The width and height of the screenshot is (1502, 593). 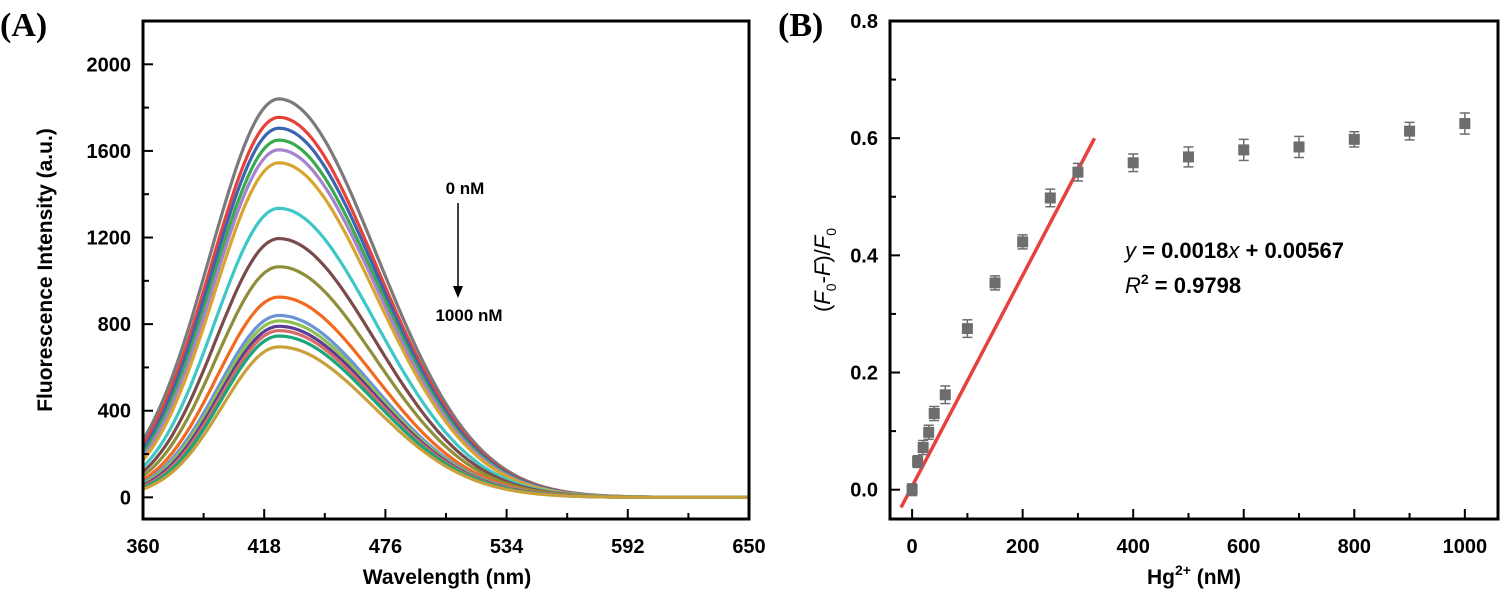 I want to click on a-ytick-label-4: 1600, so click(x=109, y=152).